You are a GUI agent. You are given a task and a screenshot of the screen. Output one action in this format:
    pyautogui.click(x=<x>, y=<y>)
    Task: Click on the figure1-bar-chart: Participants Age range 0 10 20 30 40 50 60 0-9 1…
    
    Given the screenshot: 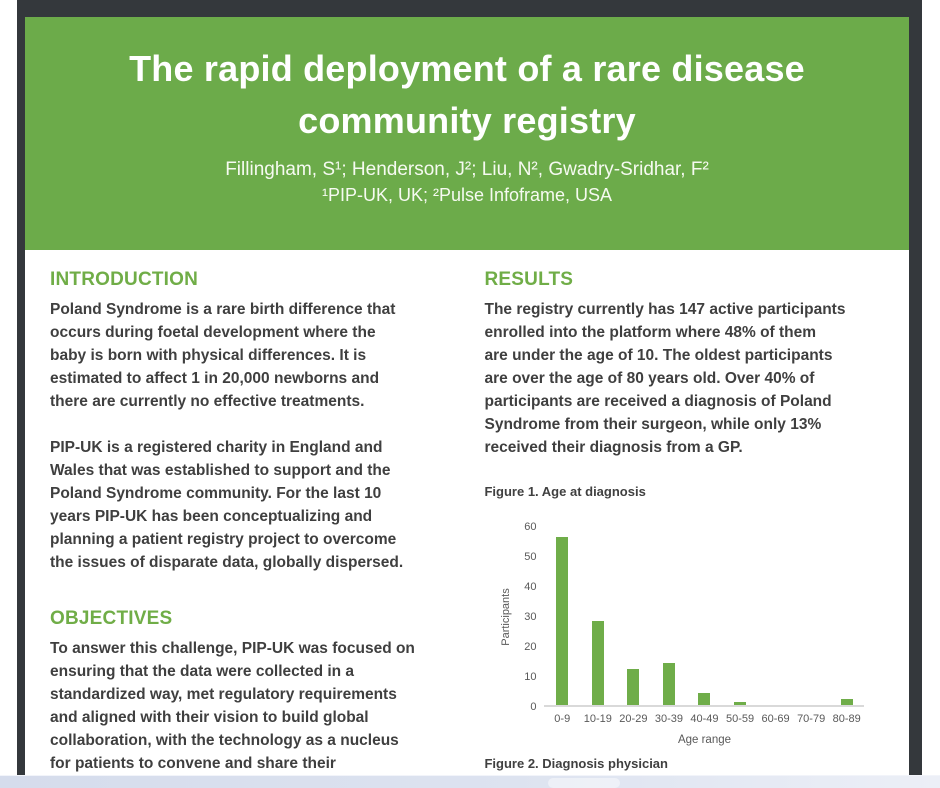 What is the action you would take?
    pyautogui.click(x=684, y=632)
    